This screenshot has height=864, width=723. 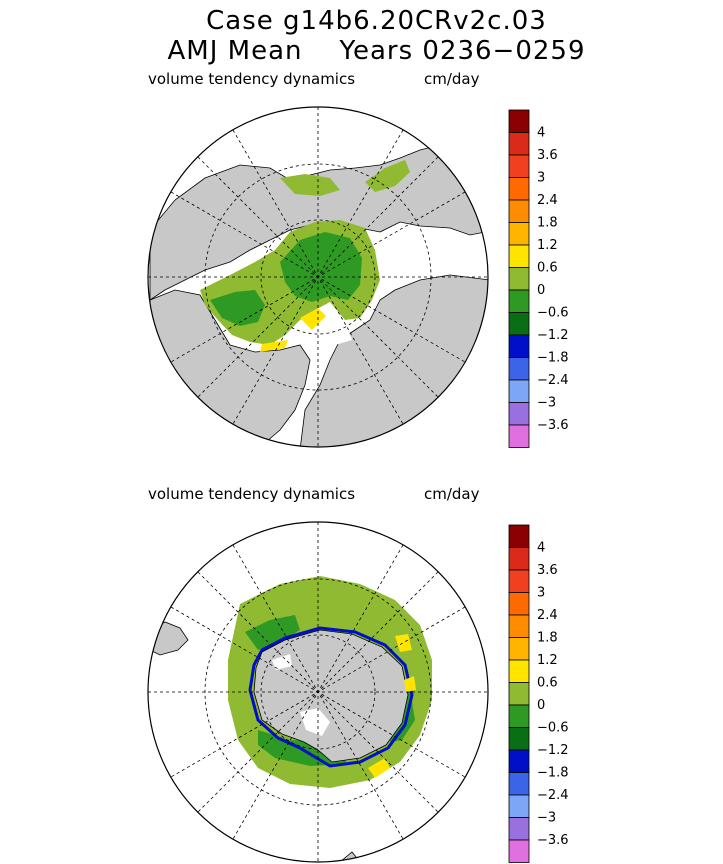 What do you see at coordinates (553, 425) in the screenshot?
I see `north-colorbar-tick-label: −3.6` at bounding box center [553, 425].